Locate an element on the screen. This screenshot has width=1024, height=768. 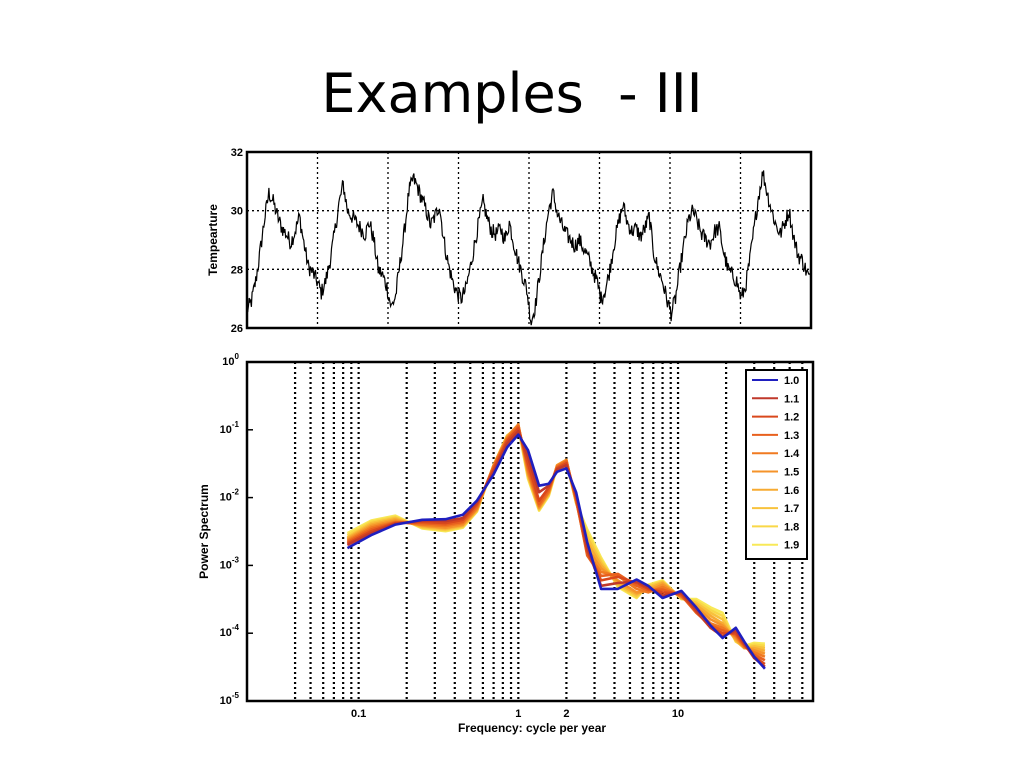
spectrum-series-1.0 is located at coordinates (556, 551).